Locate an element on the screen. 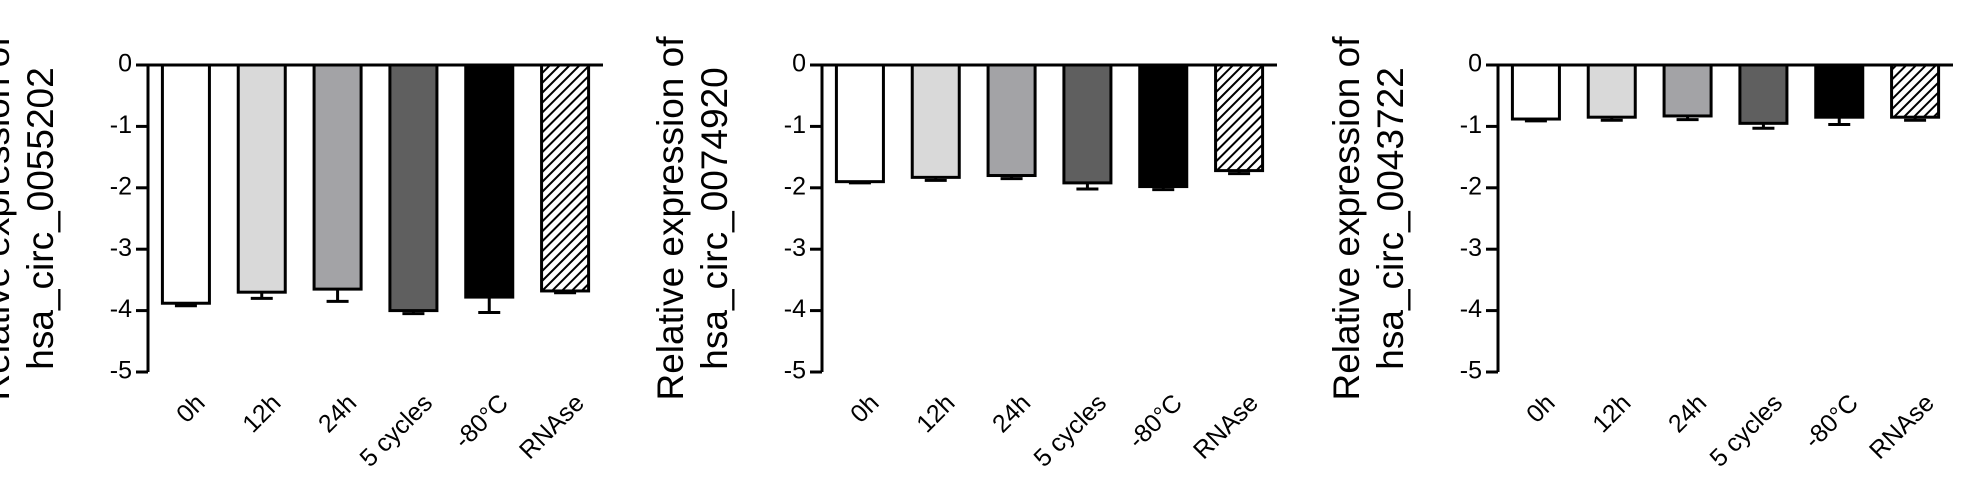  y-axis-label: hsa_circ_0074920 is located at coordinates (714, 218).